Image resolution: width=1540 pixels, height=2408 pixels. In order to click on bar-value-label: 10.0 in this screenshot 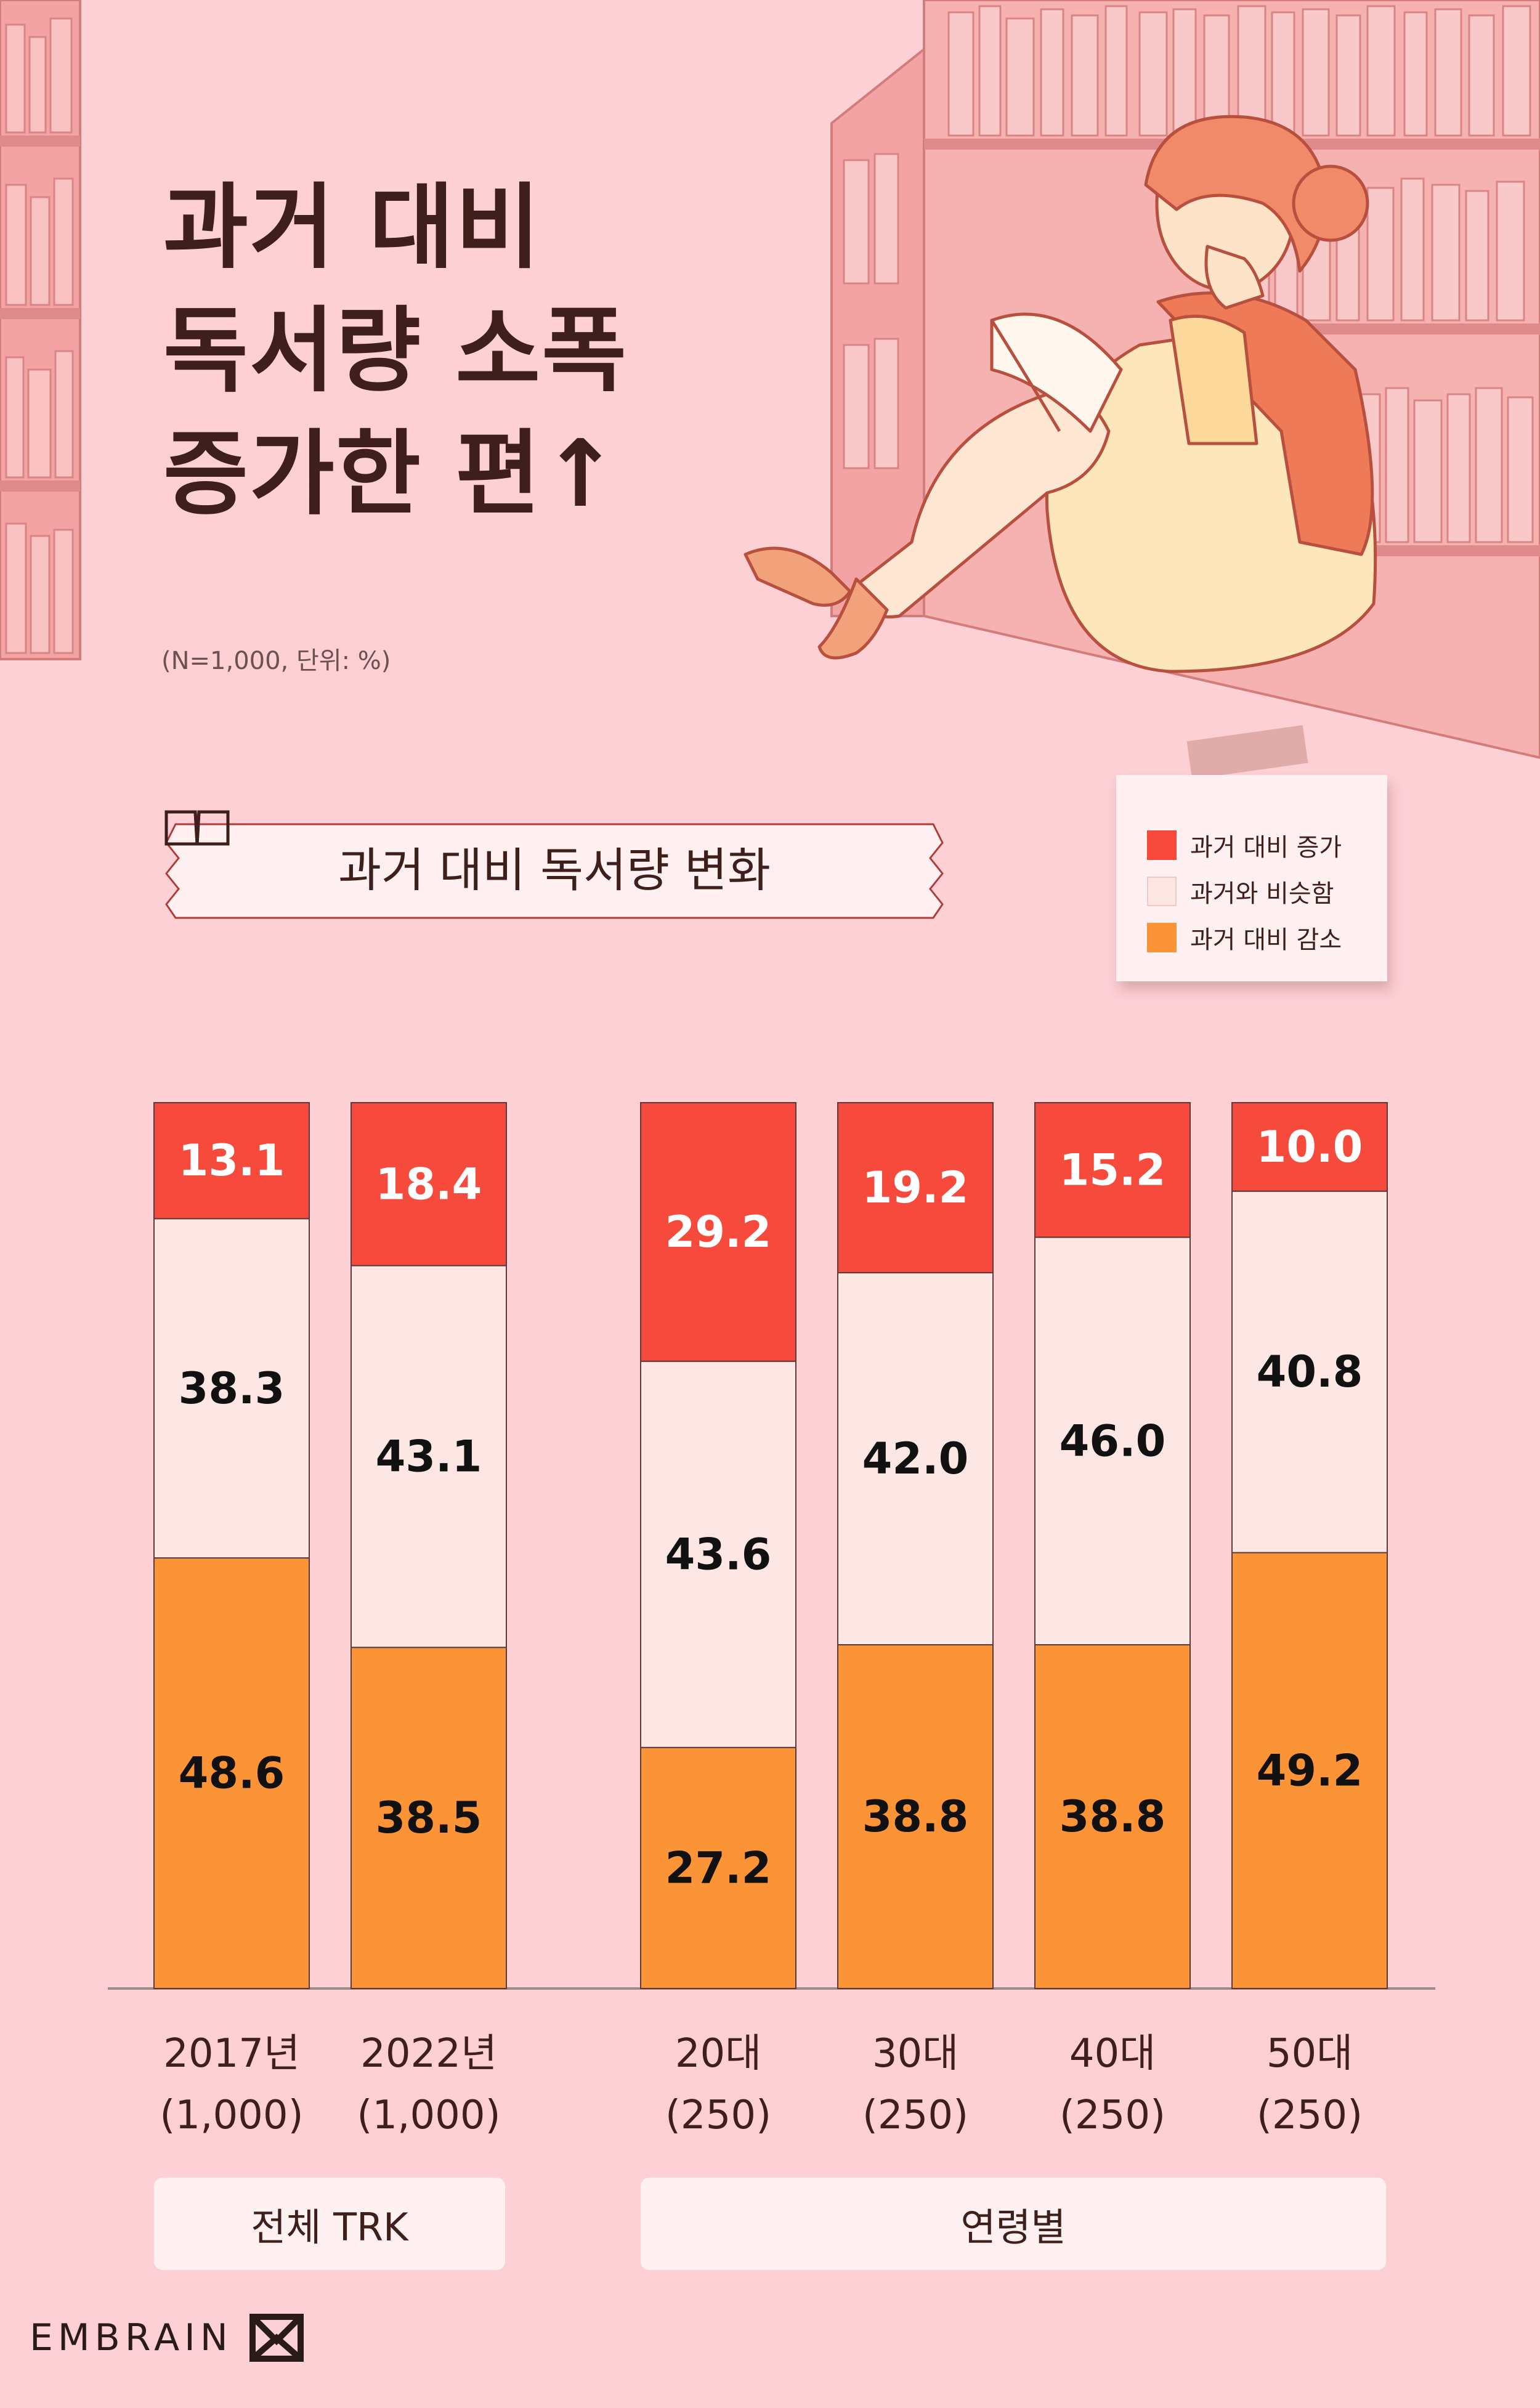, I will do `click(1310, 1147)`.